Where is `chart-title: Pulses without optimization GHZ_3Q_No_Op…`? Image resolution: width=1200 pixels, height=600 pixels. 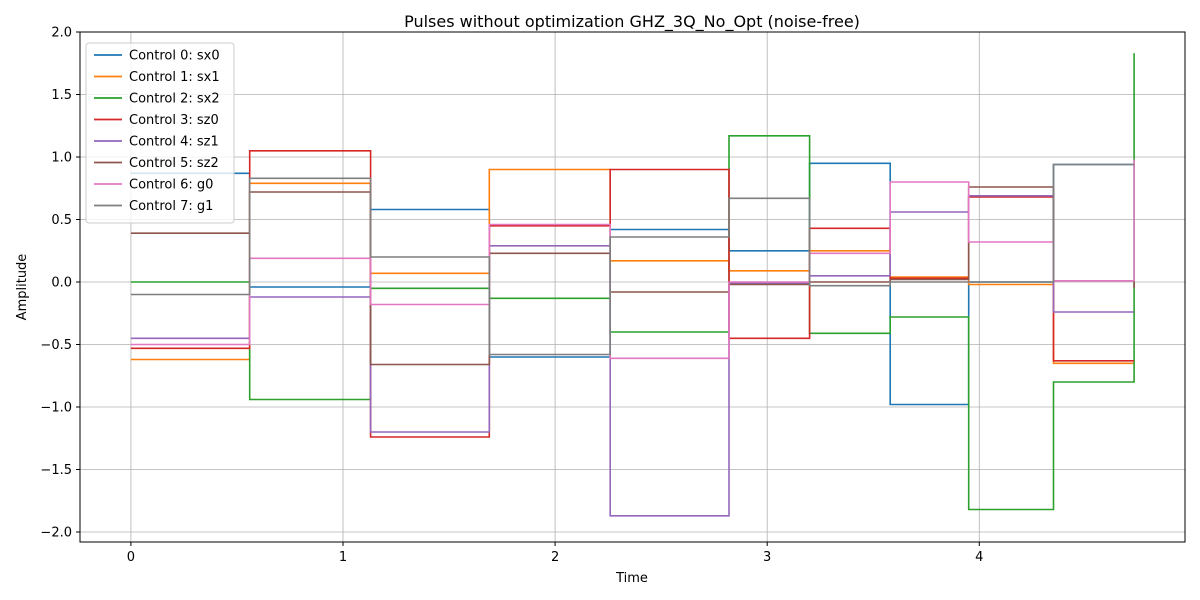
chart-title: Pulses without optimization GHZ_3Q_No_Op… is located at coordinates (632, 22).